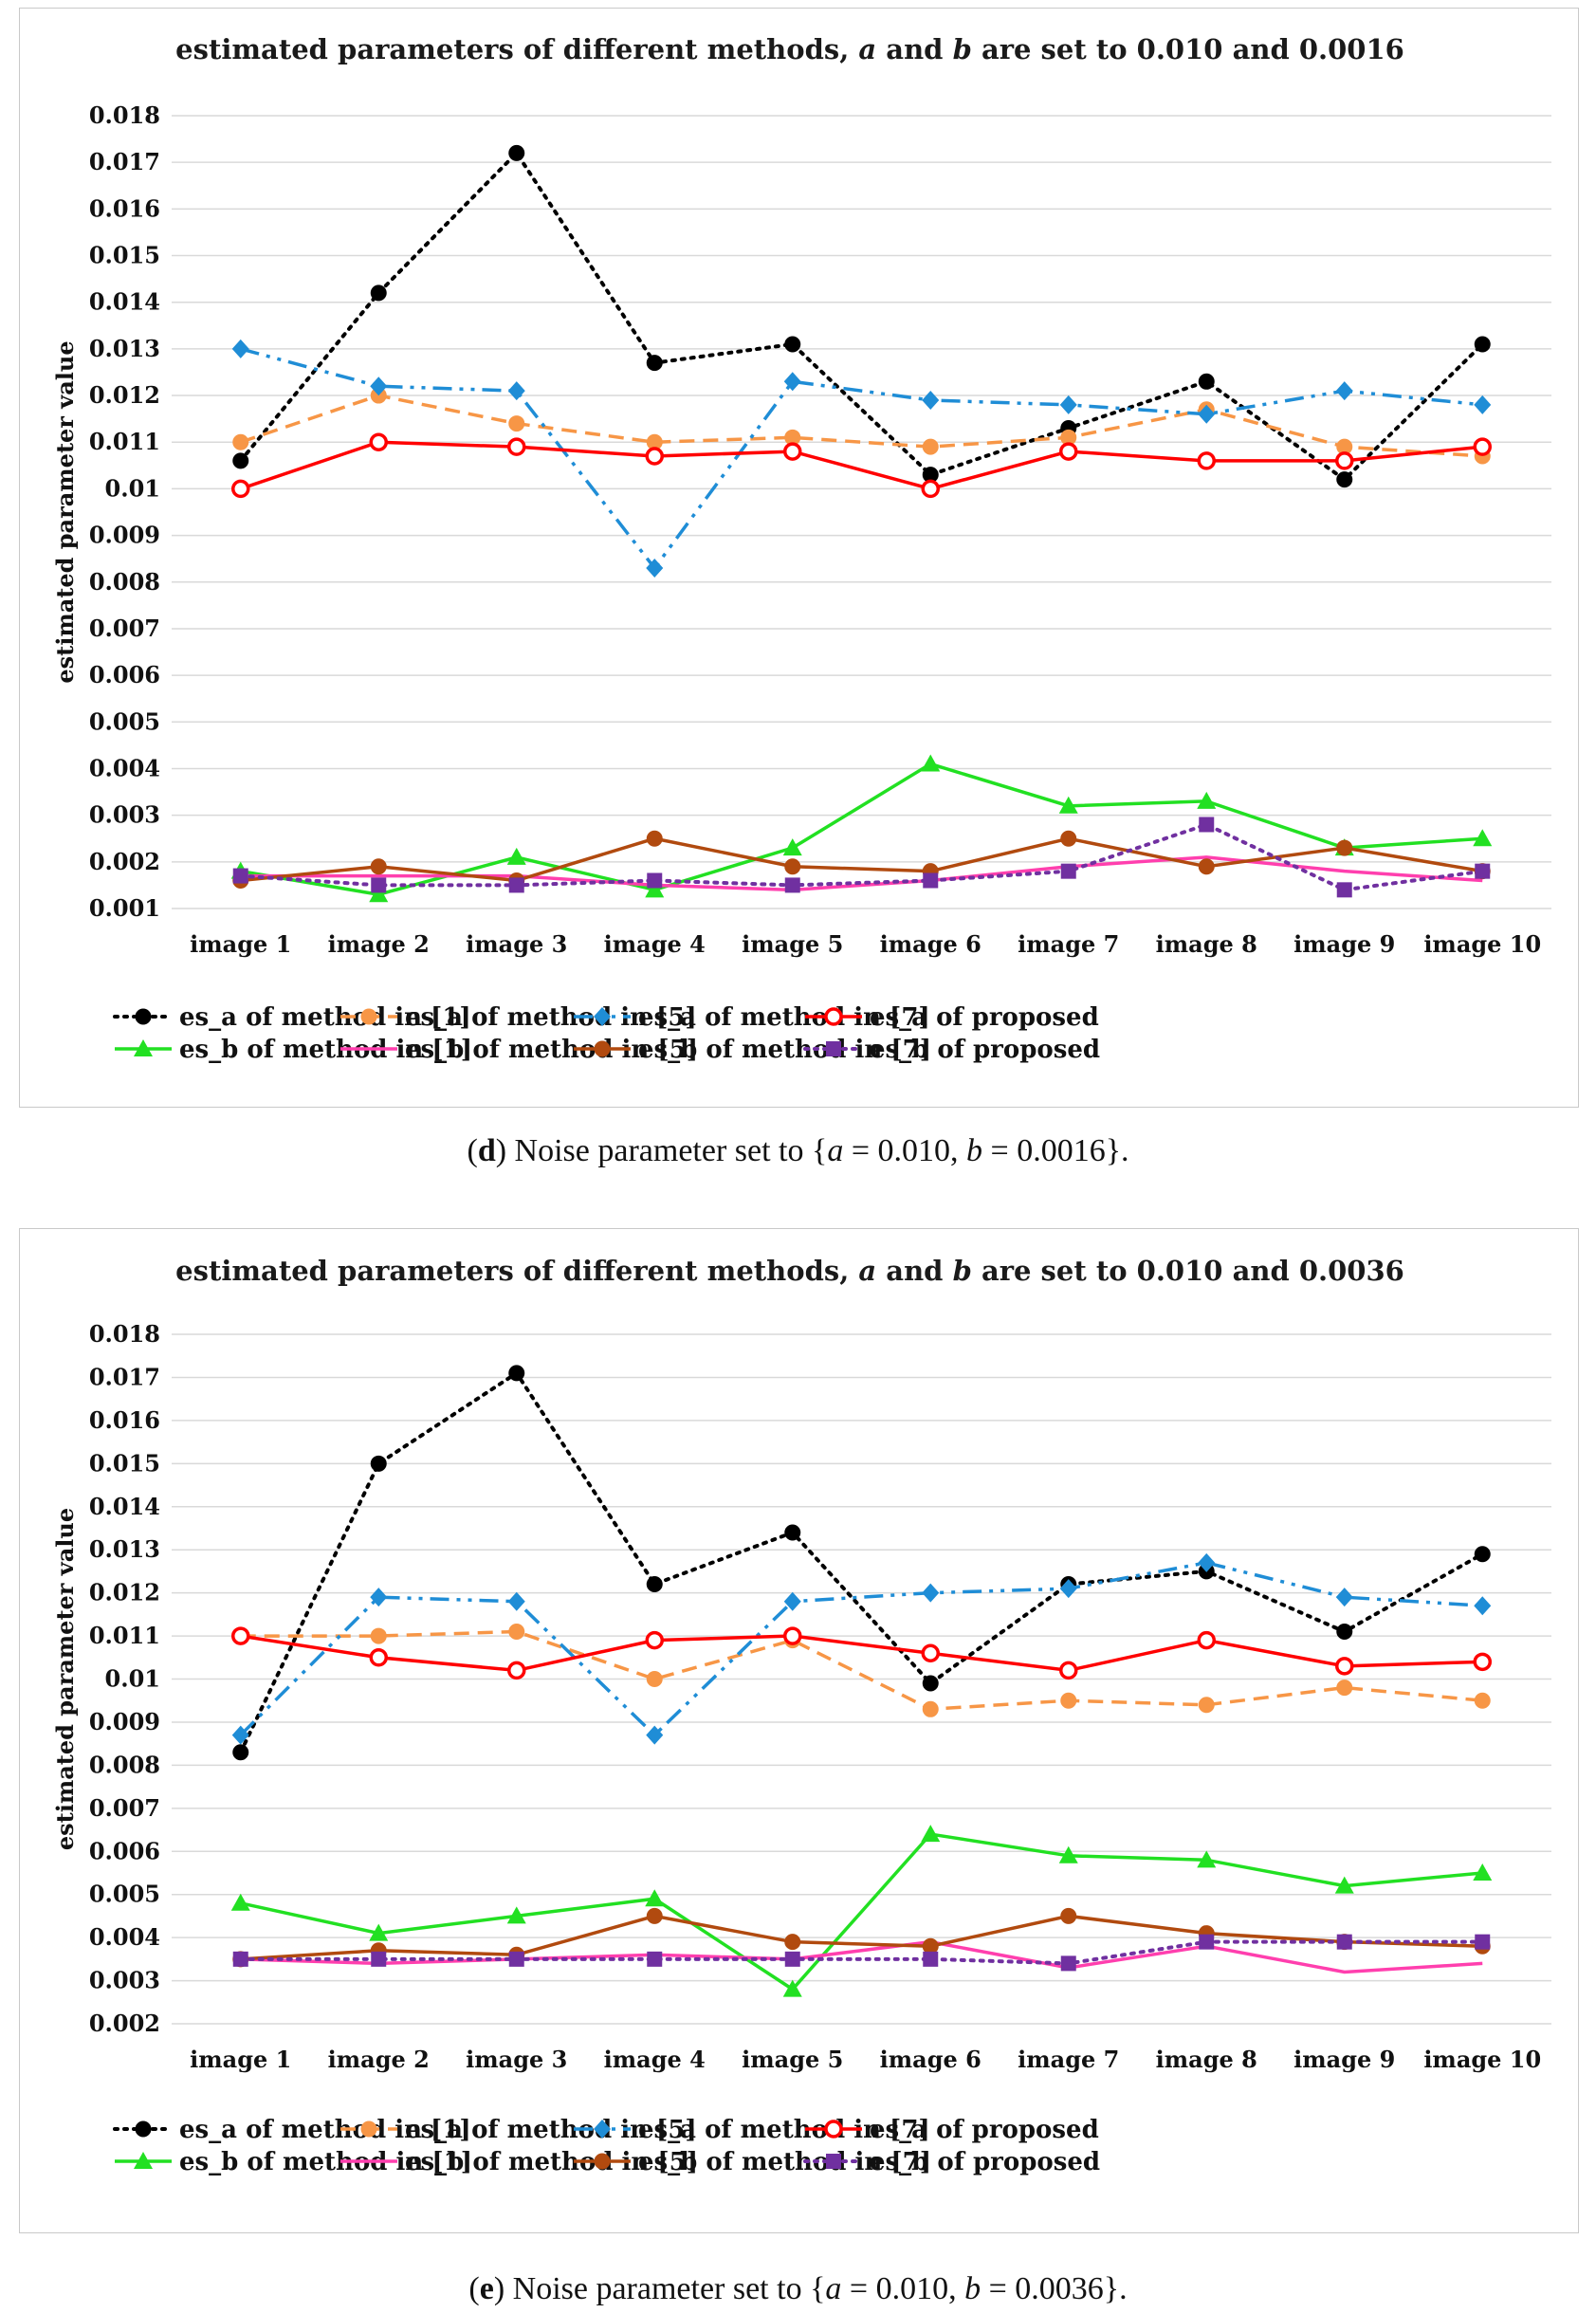 Image resolution: width=1596 pixels, height=2313 pixels. Describe the element at coordinates (124, 1592) in the screenshot. I see `y-tick-label: 0.012` at that location.